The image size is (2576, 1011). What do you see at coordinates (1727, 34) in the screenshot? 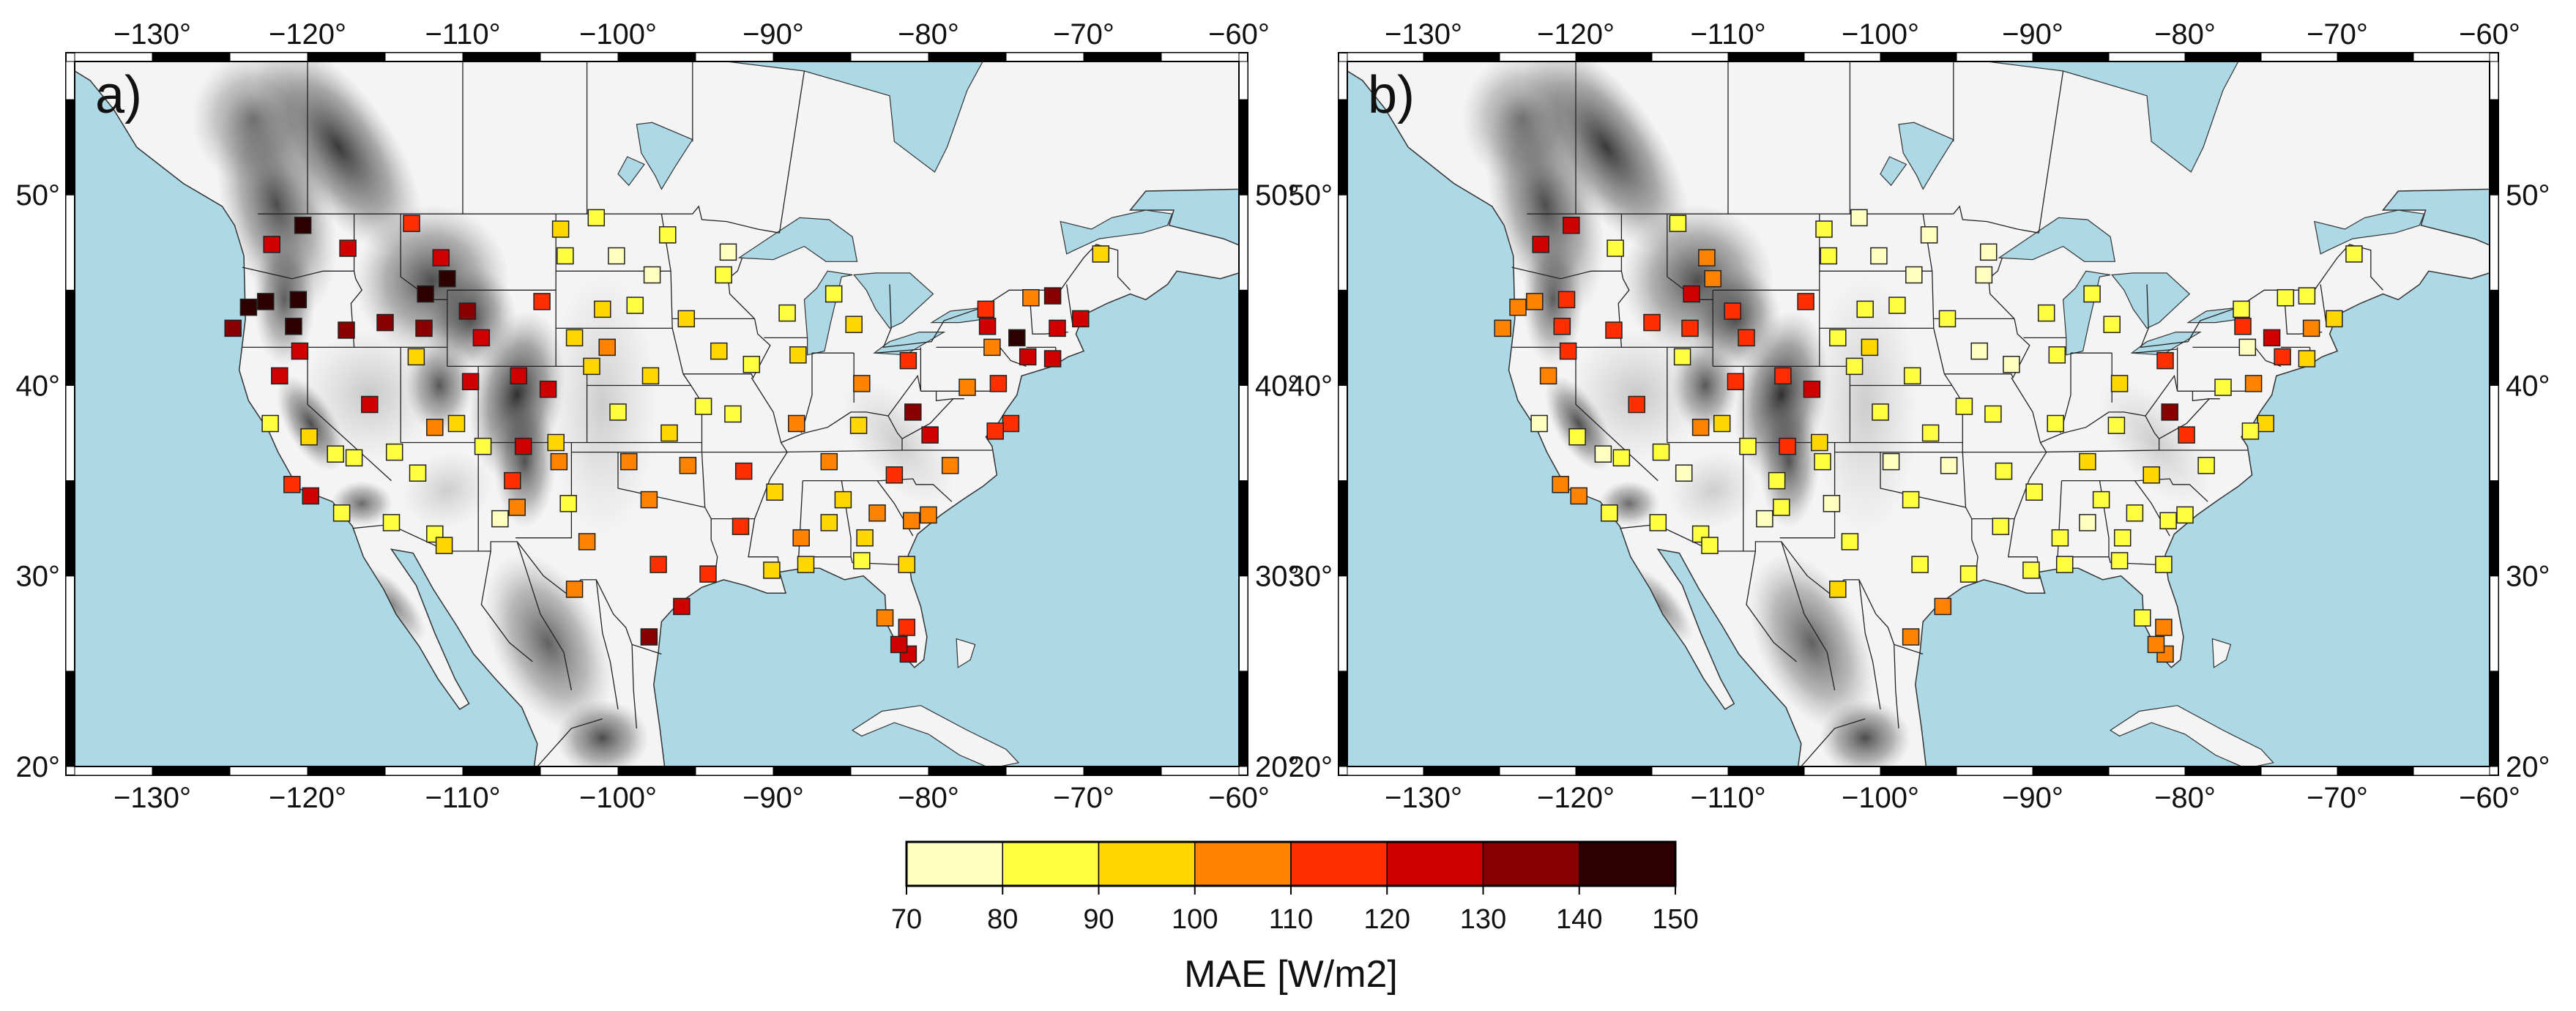
I see `lon-tick-label: −110°` at bounding box center [1727, 34].